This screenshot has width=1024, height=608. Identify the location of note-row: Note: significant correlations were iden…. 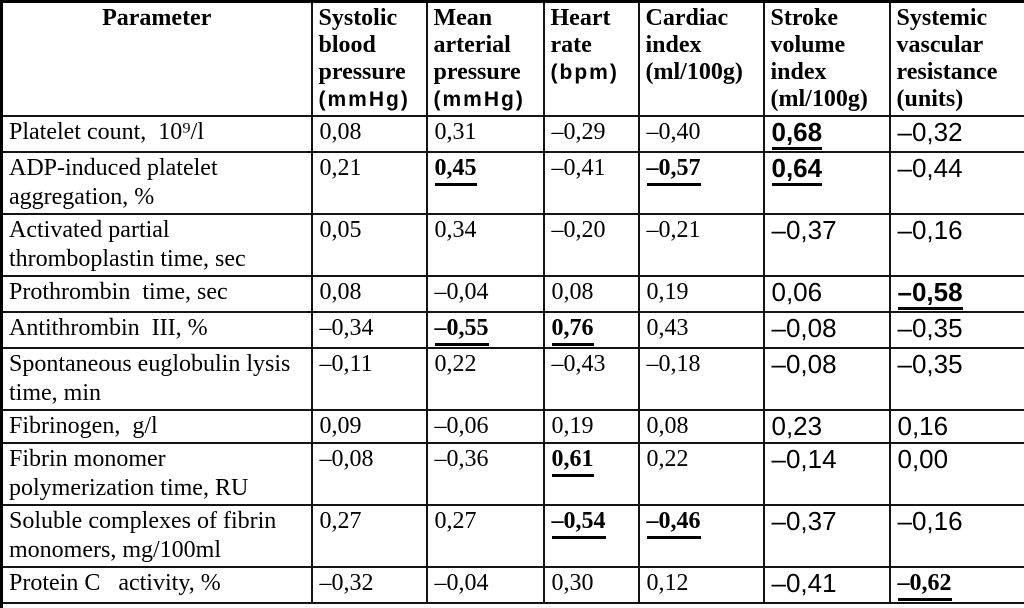
(512, 605).